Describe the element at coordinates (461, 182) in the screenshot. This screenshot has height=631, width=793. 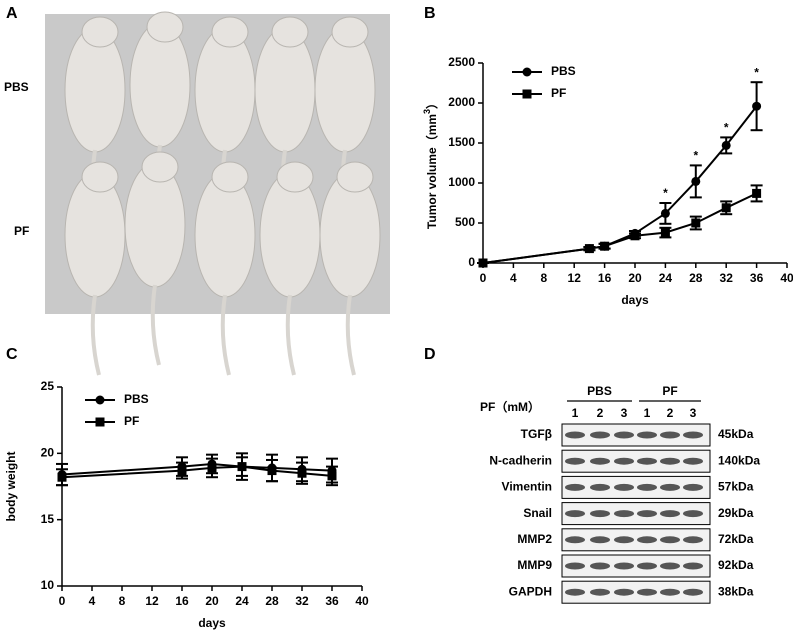
I see `y-tick-label: 1000` at that location.